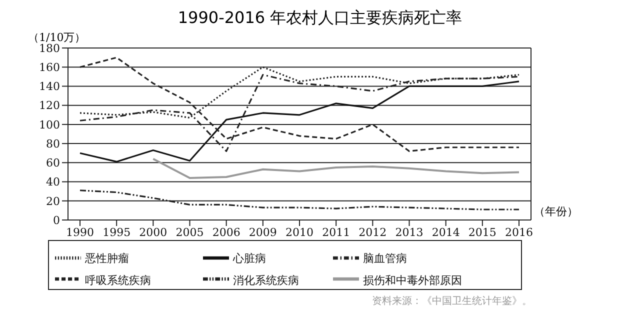 Image resolution: width=620 pixels, height=328 pixels. Describe the element at coordinates (49, 67) in the screenshot. I see `y-tick-label: 160` at that location.